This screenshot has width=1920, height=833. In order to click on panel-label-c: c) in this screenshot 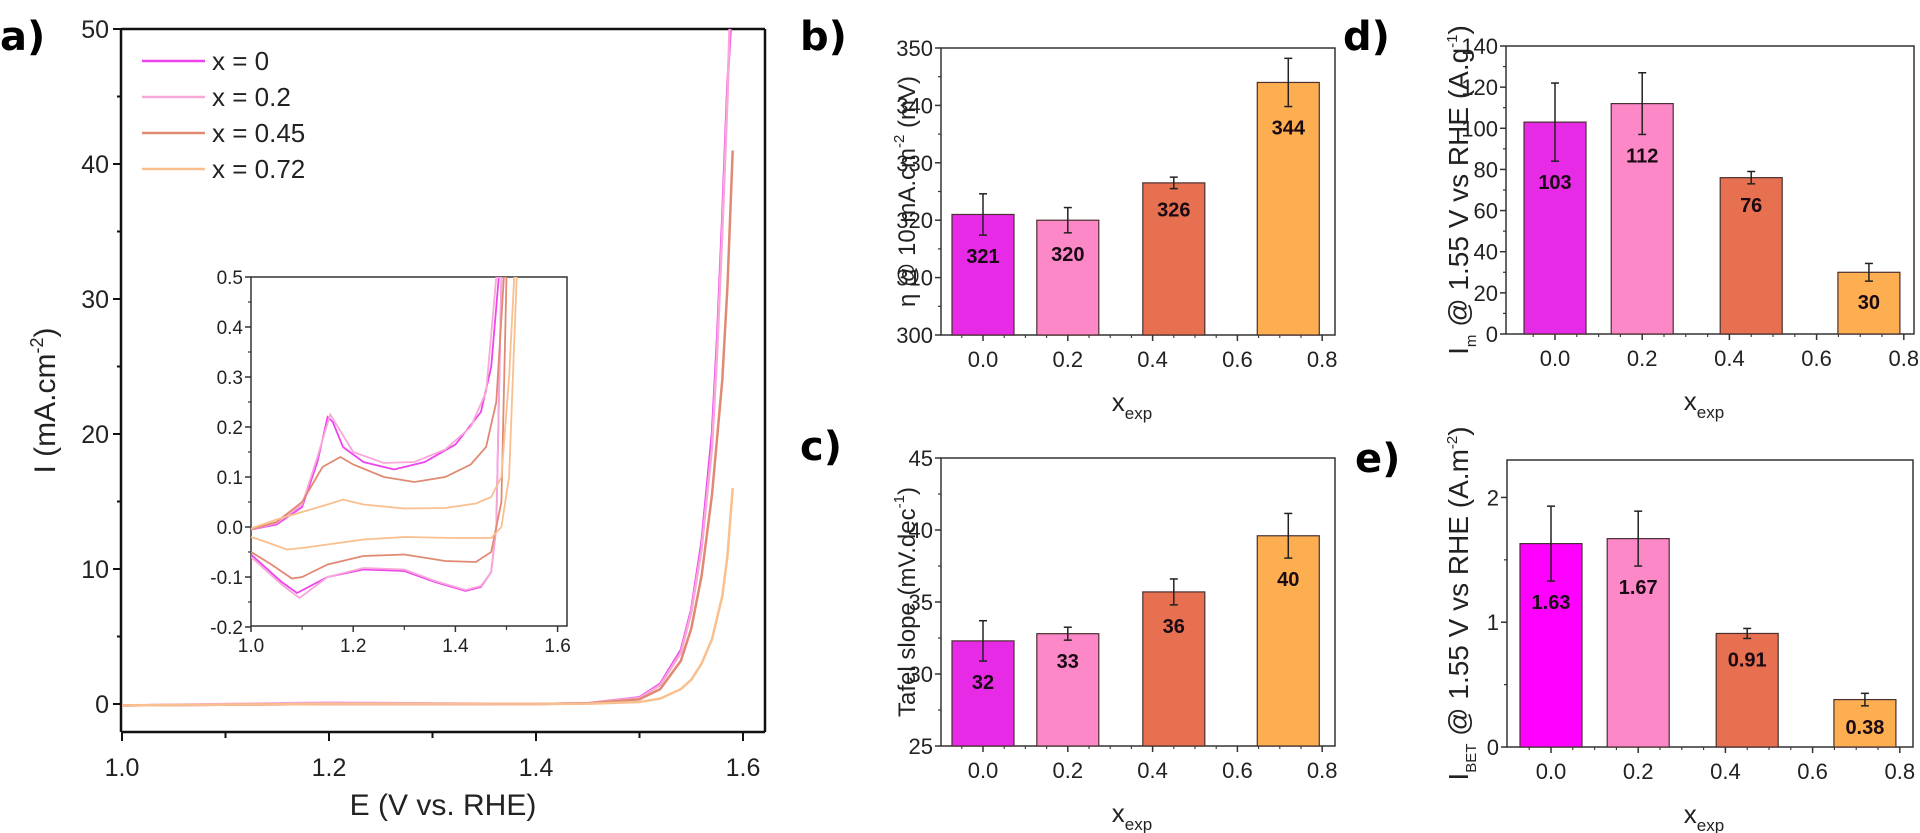, I will do `click(821, 447)`.